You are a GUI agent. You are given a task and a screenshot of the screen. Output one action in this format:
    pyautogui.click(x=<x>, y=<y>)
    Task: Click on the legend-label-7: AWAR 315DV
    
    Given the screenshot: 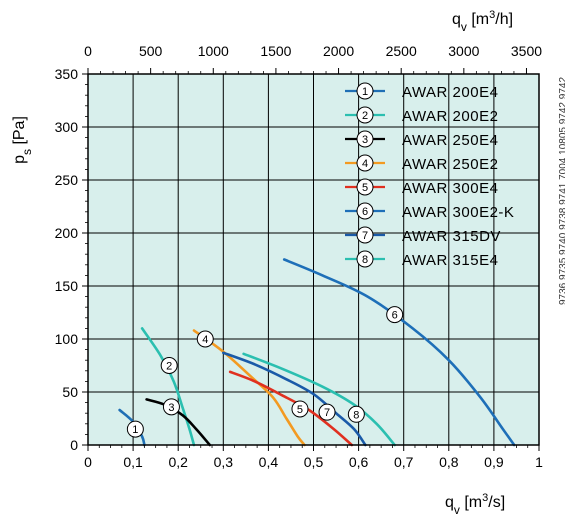 What is the action you would take?
    pyautogui.click(x=451, y=236)
    